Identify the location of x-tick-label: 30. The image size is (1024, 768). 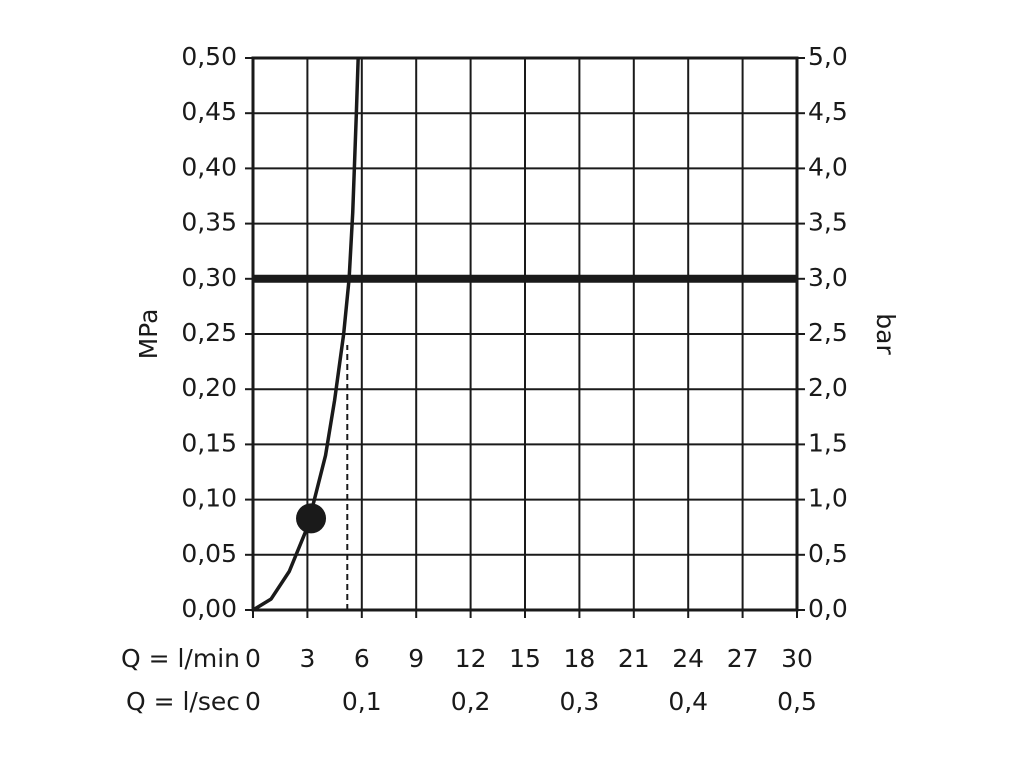
(797, 658).